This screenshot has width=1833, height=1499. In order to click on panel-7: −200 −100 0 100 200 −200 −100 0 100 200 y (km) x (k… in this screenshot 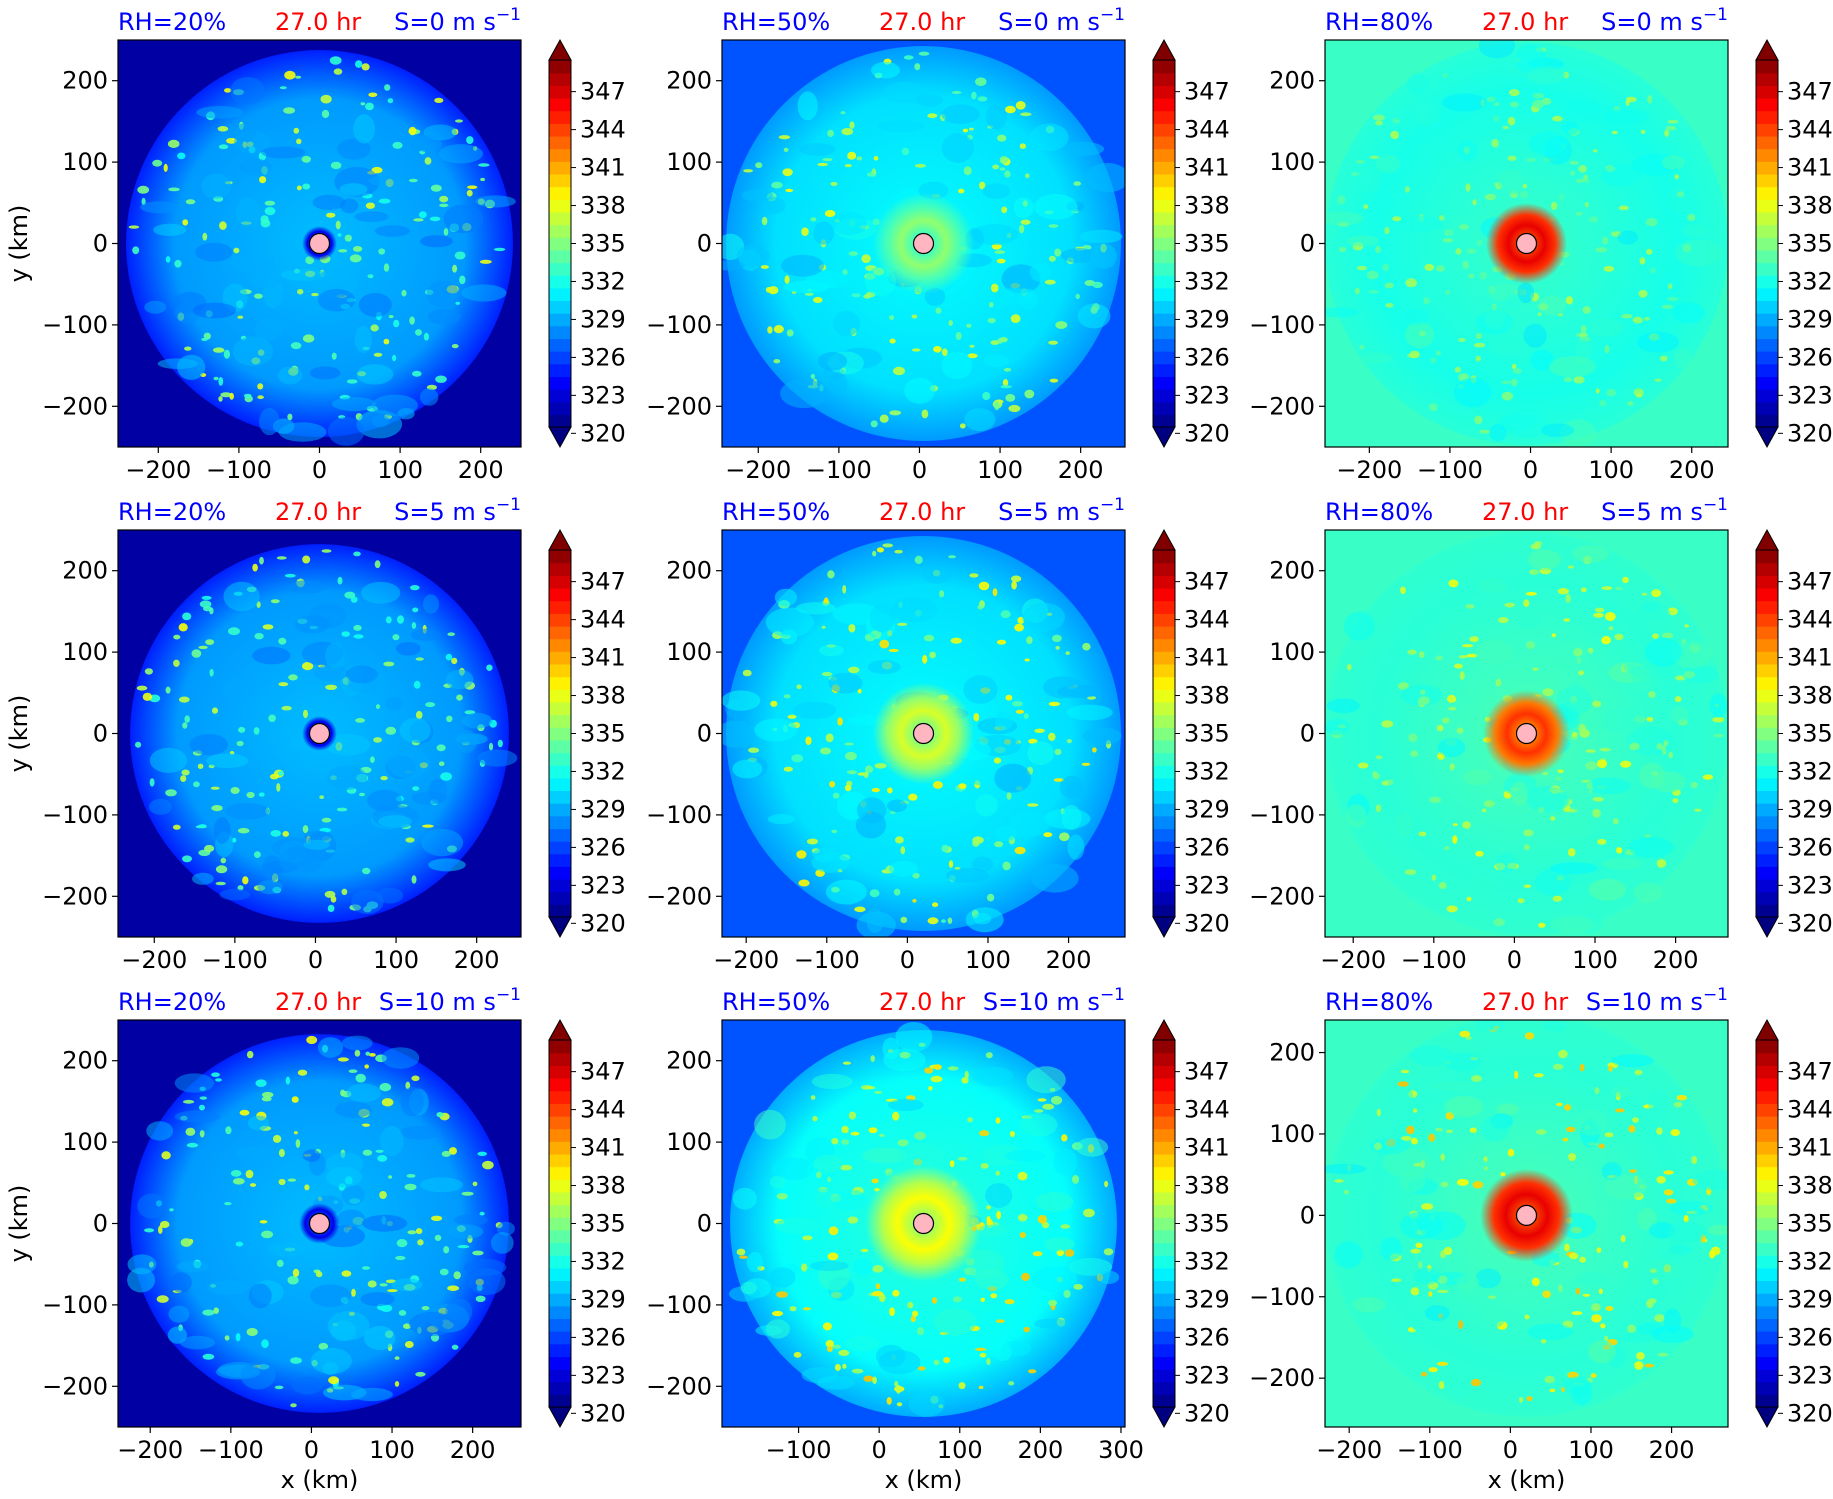, I will do `click(315, 1239)`.